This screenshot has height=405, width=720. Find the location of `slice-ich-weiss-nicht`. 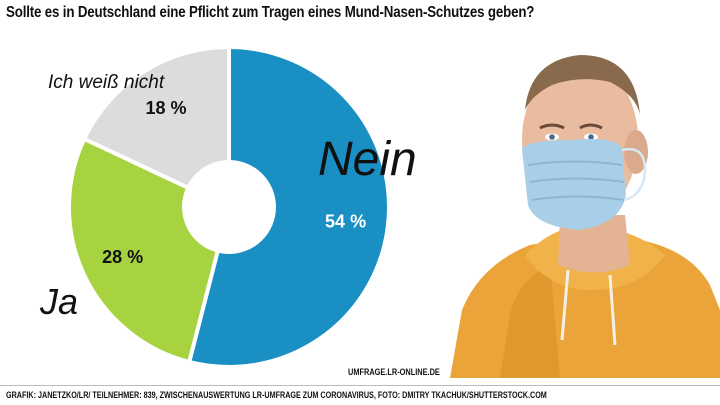

slice-ich-weiss-nicht is located at coordinates (156, 127).